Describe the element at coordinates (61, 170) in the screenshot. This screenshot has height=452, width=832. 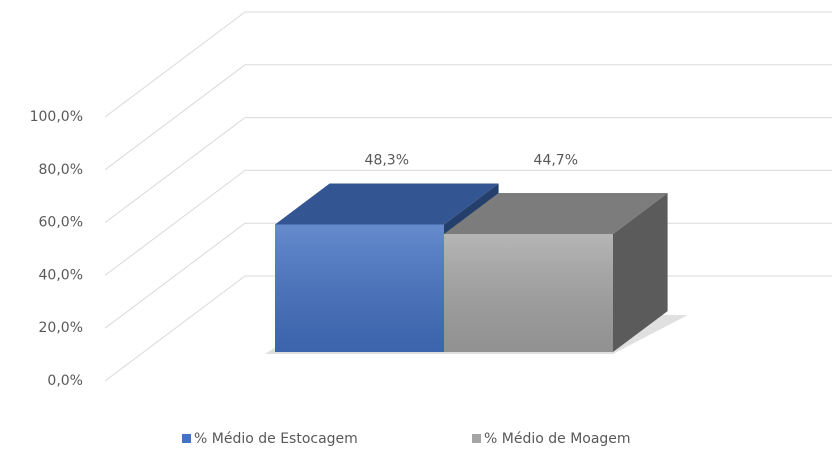
I see `y-tick-label: 80,0%` at that location.